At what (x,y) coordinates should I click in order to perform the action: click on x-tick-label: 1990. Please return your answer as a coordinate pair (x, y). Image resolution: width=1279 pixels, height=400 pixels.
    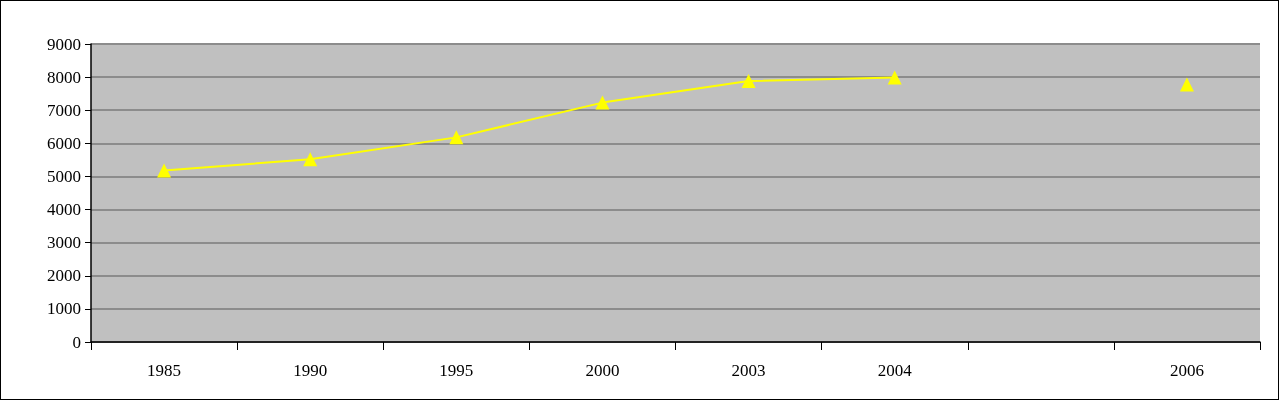
    Looking at the image, I should click on (310, 370).